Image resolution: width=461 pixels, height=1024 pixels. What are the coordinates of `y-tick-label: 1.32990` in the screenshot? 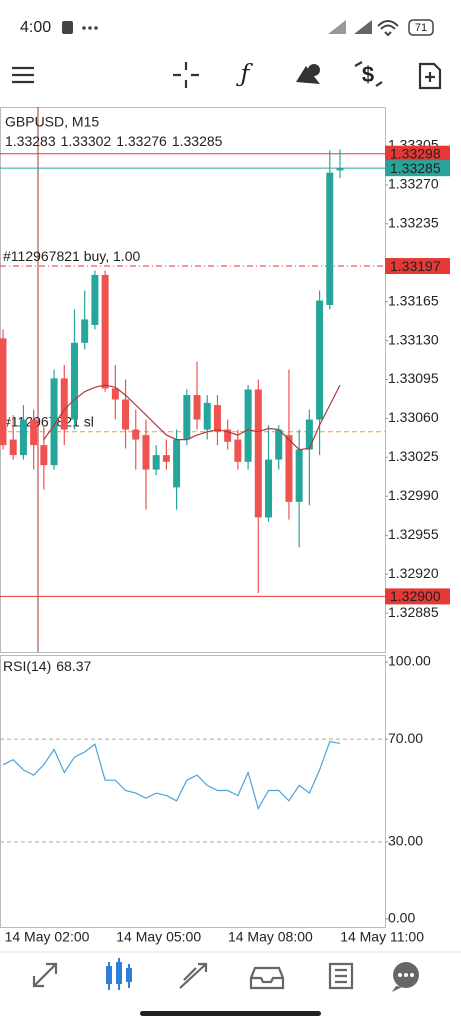 It's located at (413, 495).